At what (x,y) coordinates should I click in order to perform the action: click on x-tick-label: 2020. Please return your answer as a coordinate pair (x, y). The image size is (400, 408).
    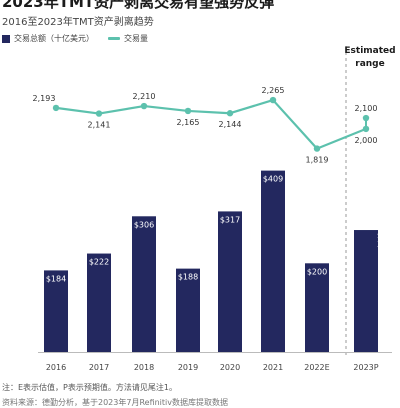
    Looking at the image, I should click on (230, 367).